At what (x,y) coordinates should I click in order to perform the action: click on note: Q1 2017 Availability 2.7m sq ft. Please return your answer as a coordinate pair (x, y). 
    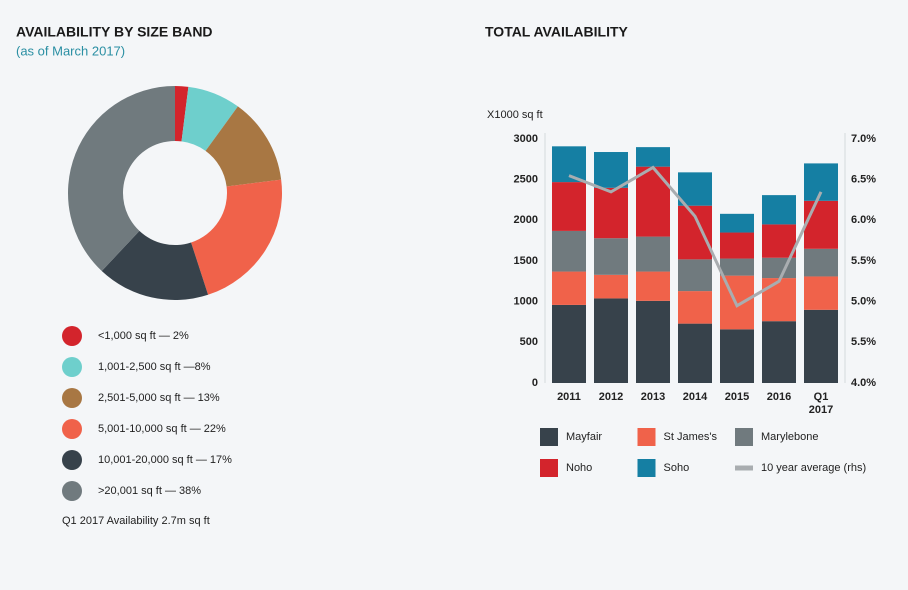
    Looking at the image, I should click on (136, 521).